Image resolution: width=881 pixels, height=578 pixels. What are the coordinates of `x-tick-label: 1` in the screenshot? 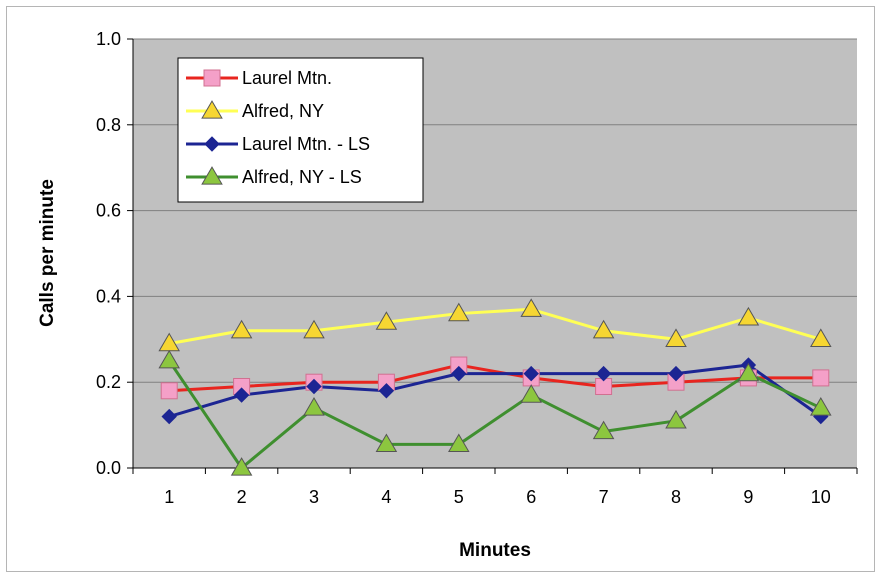 It's located at (169, 497).